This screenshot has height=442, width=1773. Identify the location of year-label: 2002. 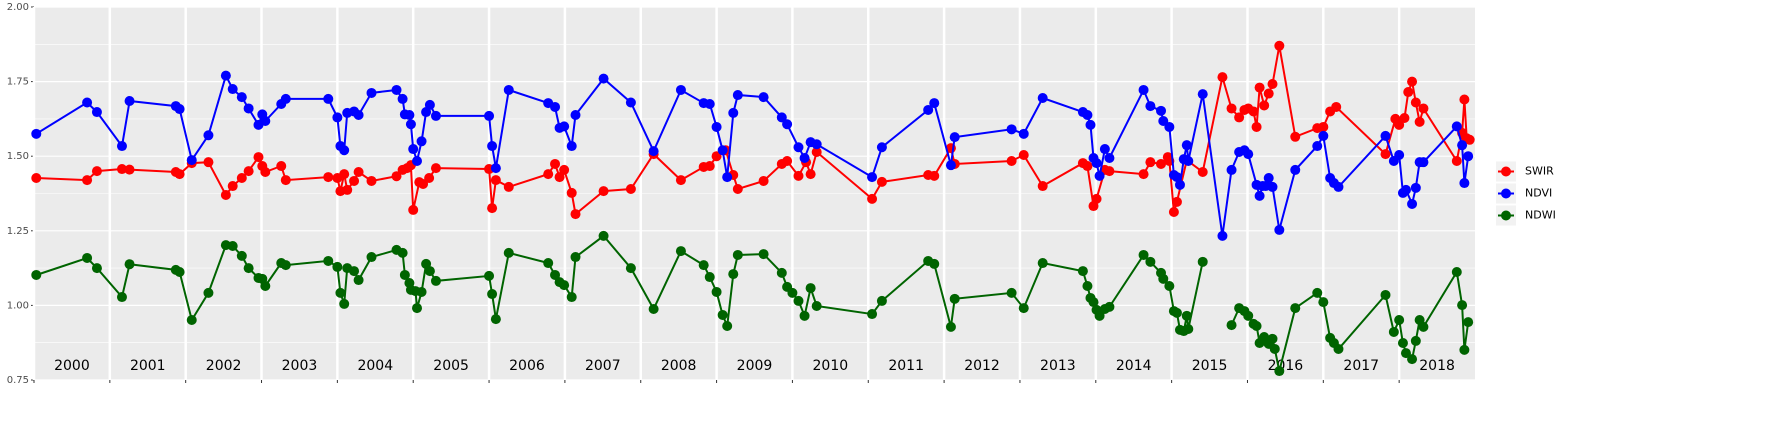
(224, 366).